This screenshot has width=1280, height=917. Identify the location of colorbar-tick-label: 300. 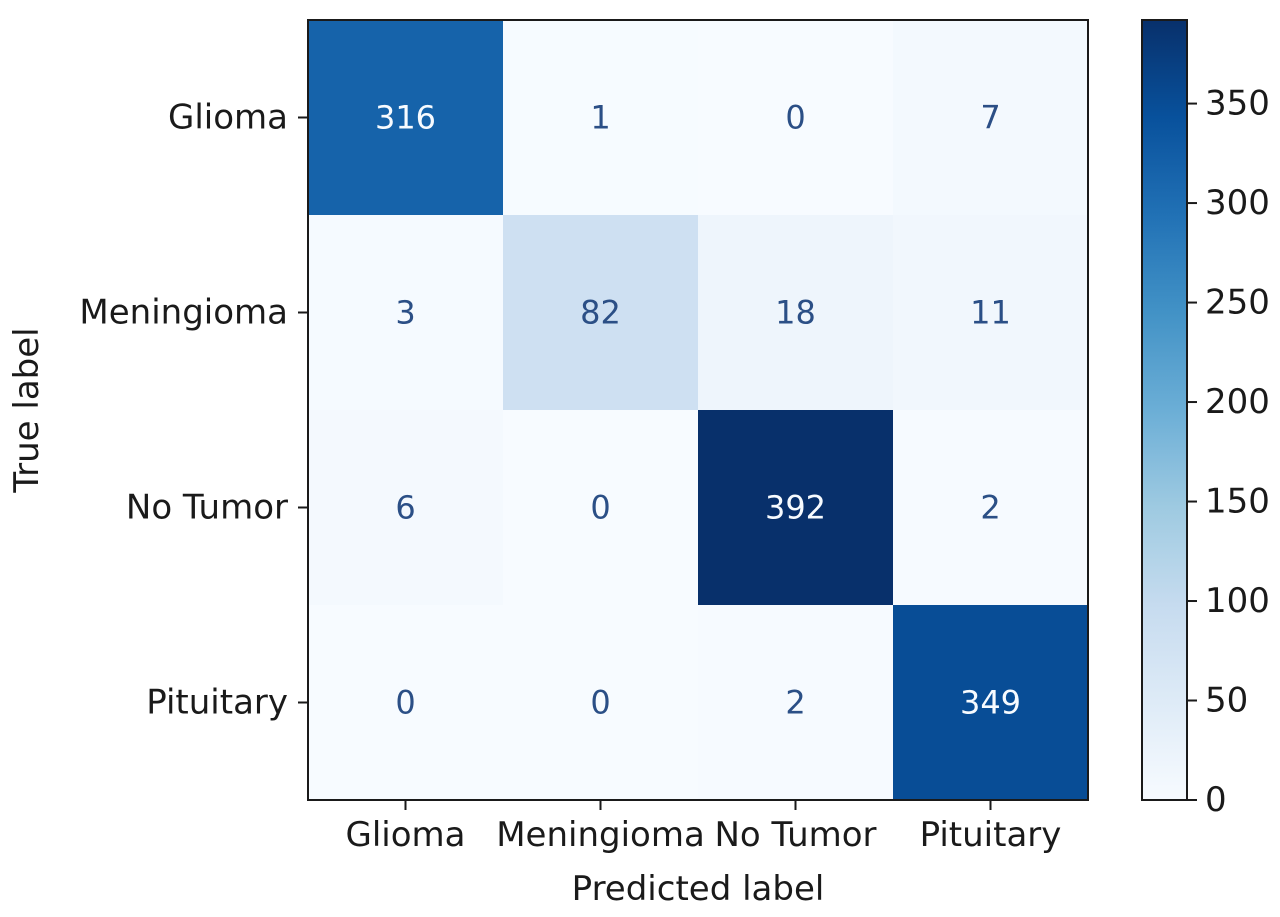
(1237, 203).